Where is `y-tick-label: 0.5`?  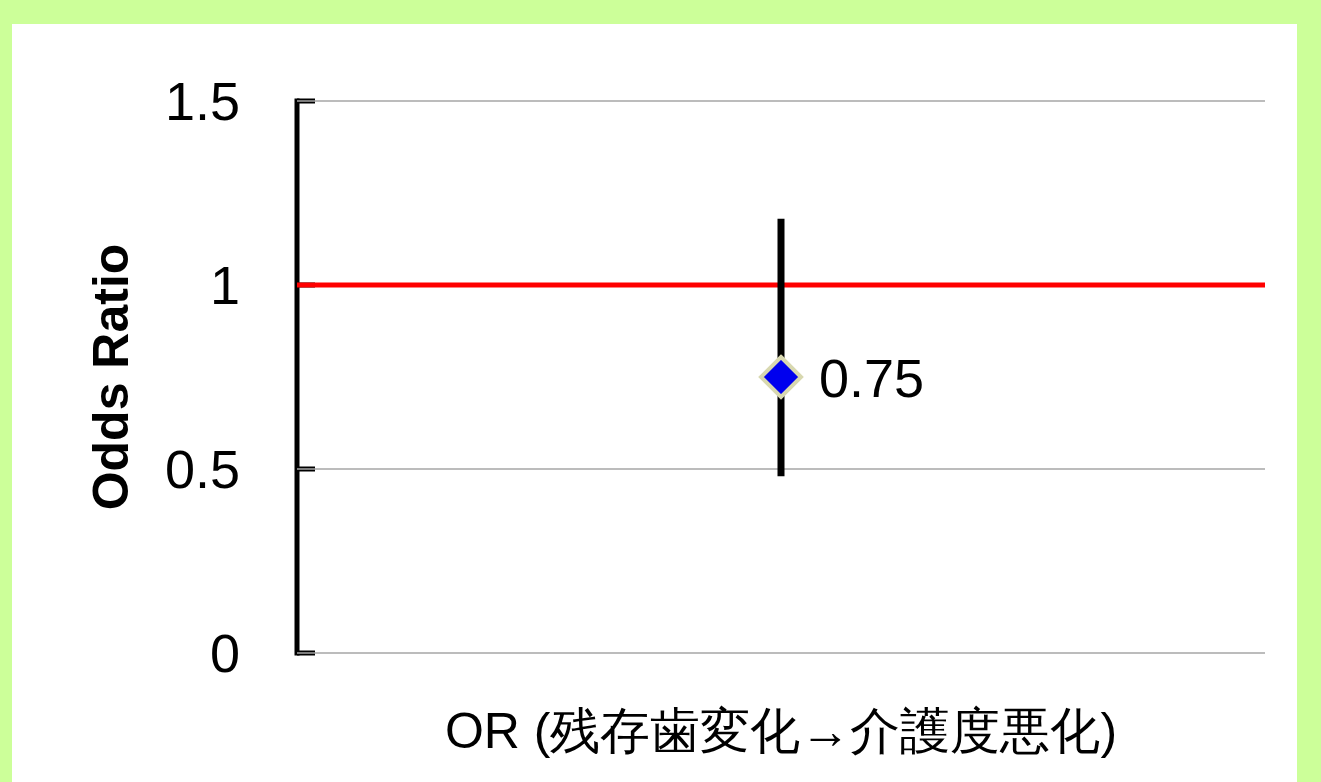 y-tick-label: 0.5 is located at coordinates (202, 469).